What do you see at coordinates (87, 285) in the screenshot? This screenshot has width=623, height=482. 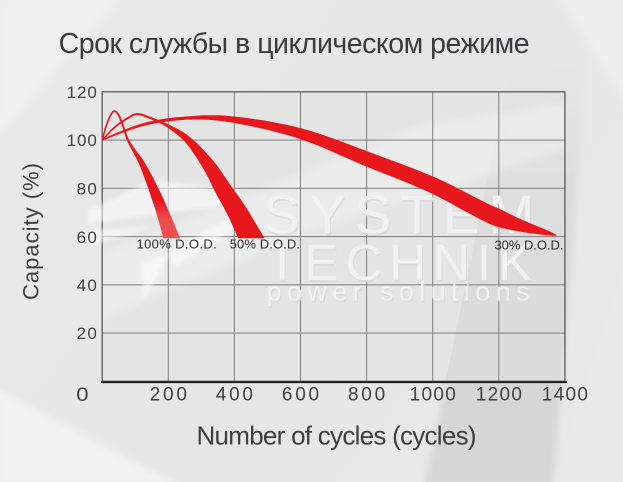 I see `svg-text: 40` at bounding box center [87, 285].